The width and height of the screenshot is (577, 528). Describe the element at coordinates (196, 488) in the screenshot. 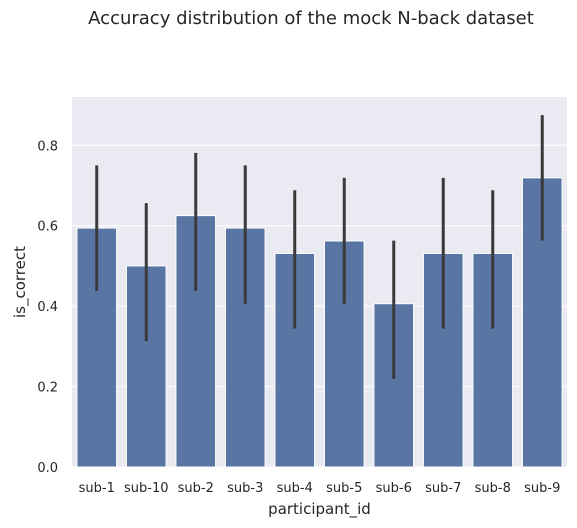

I see `x-tick-label: sub-2` at that location.